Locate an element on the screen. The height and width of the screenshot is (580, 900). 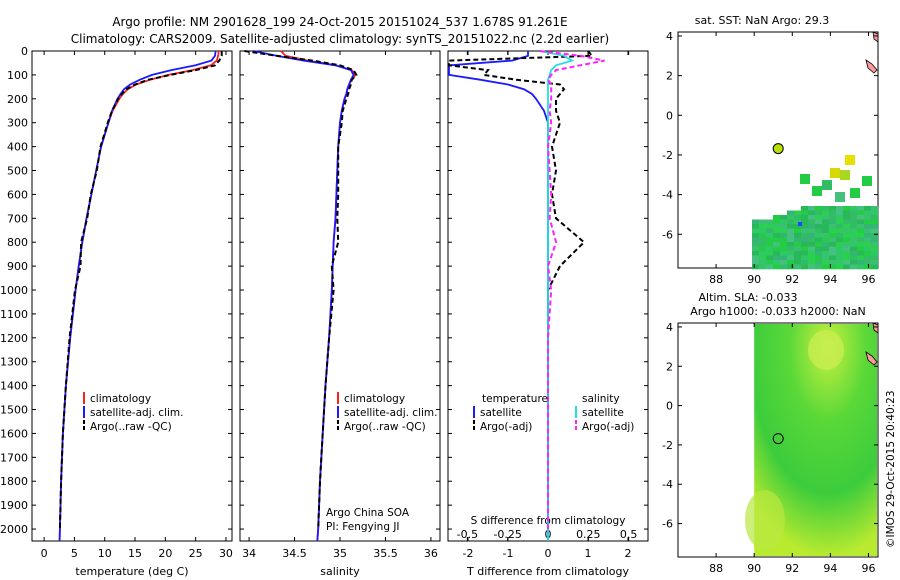
x-tick-label: -1 is located at coordinates (508, 553).